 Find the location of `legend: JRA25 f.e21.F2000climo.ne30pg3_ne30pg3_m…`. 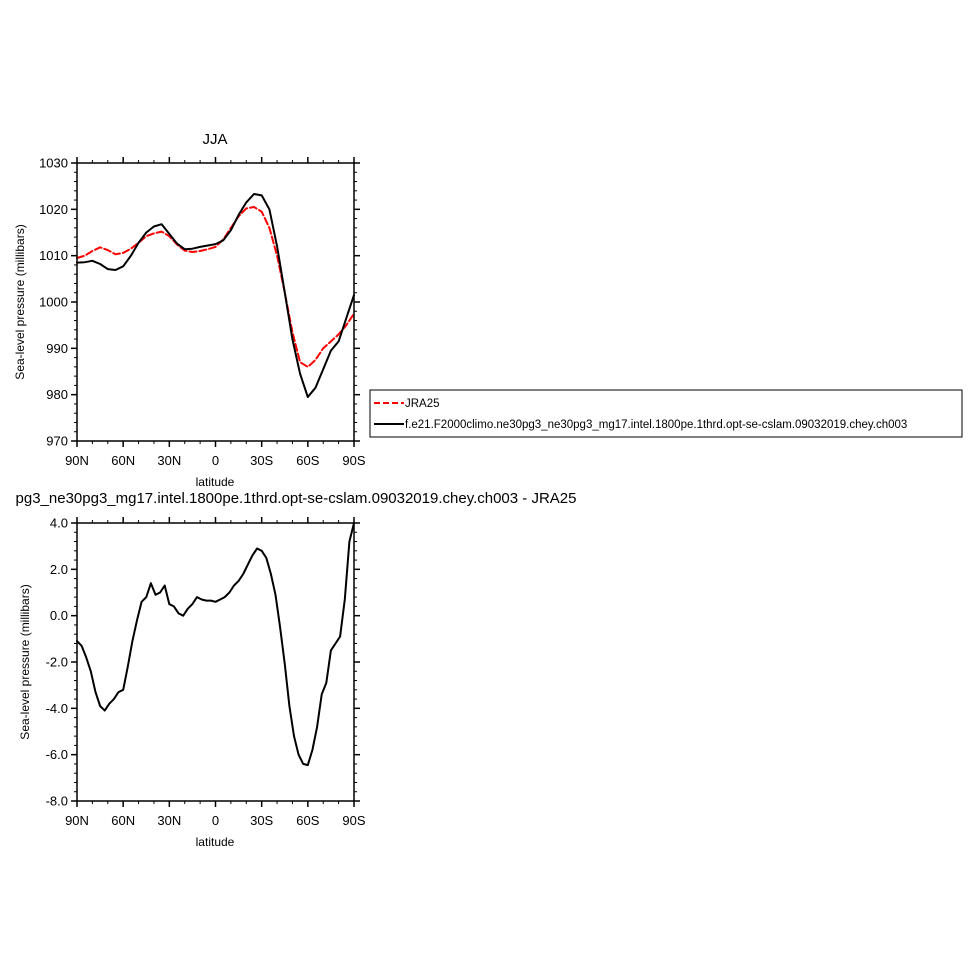

legend: JRA25 f.e21.F2000climo.ne30pg3_ne30pg3_m… is located at coordinates (666, 413).